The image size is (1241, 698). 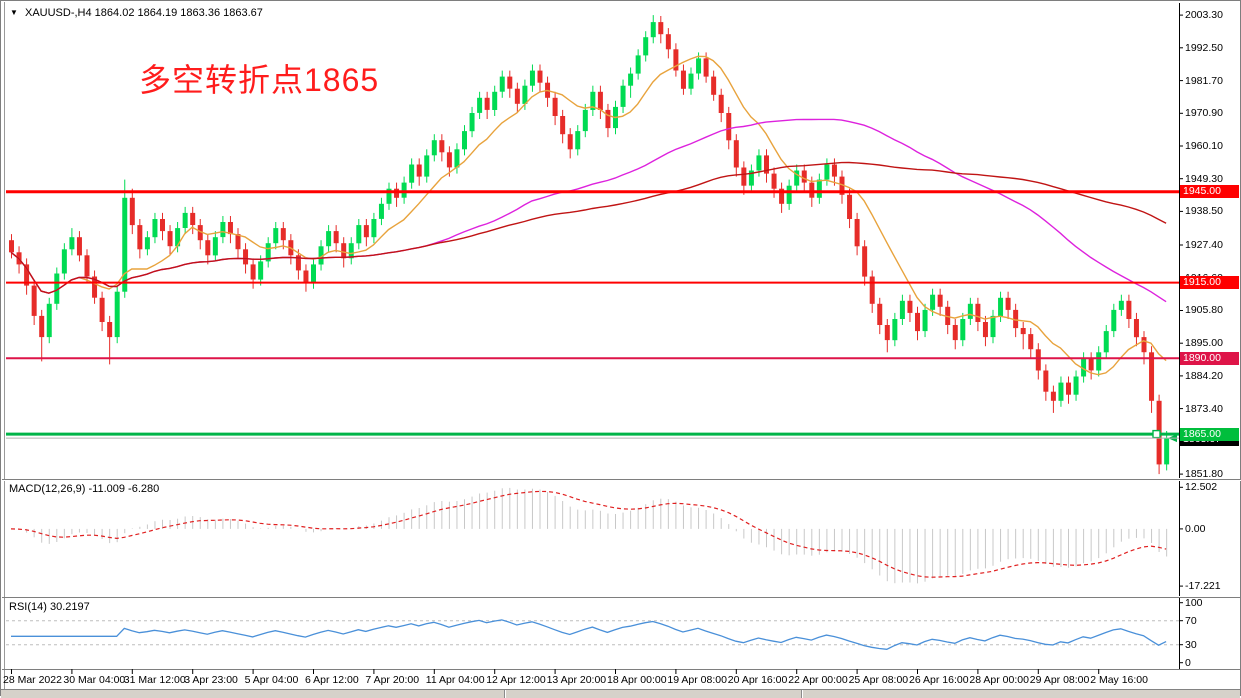 I want to click on rsi-axis-tick-label: 70, so click(x=1191, y=620).